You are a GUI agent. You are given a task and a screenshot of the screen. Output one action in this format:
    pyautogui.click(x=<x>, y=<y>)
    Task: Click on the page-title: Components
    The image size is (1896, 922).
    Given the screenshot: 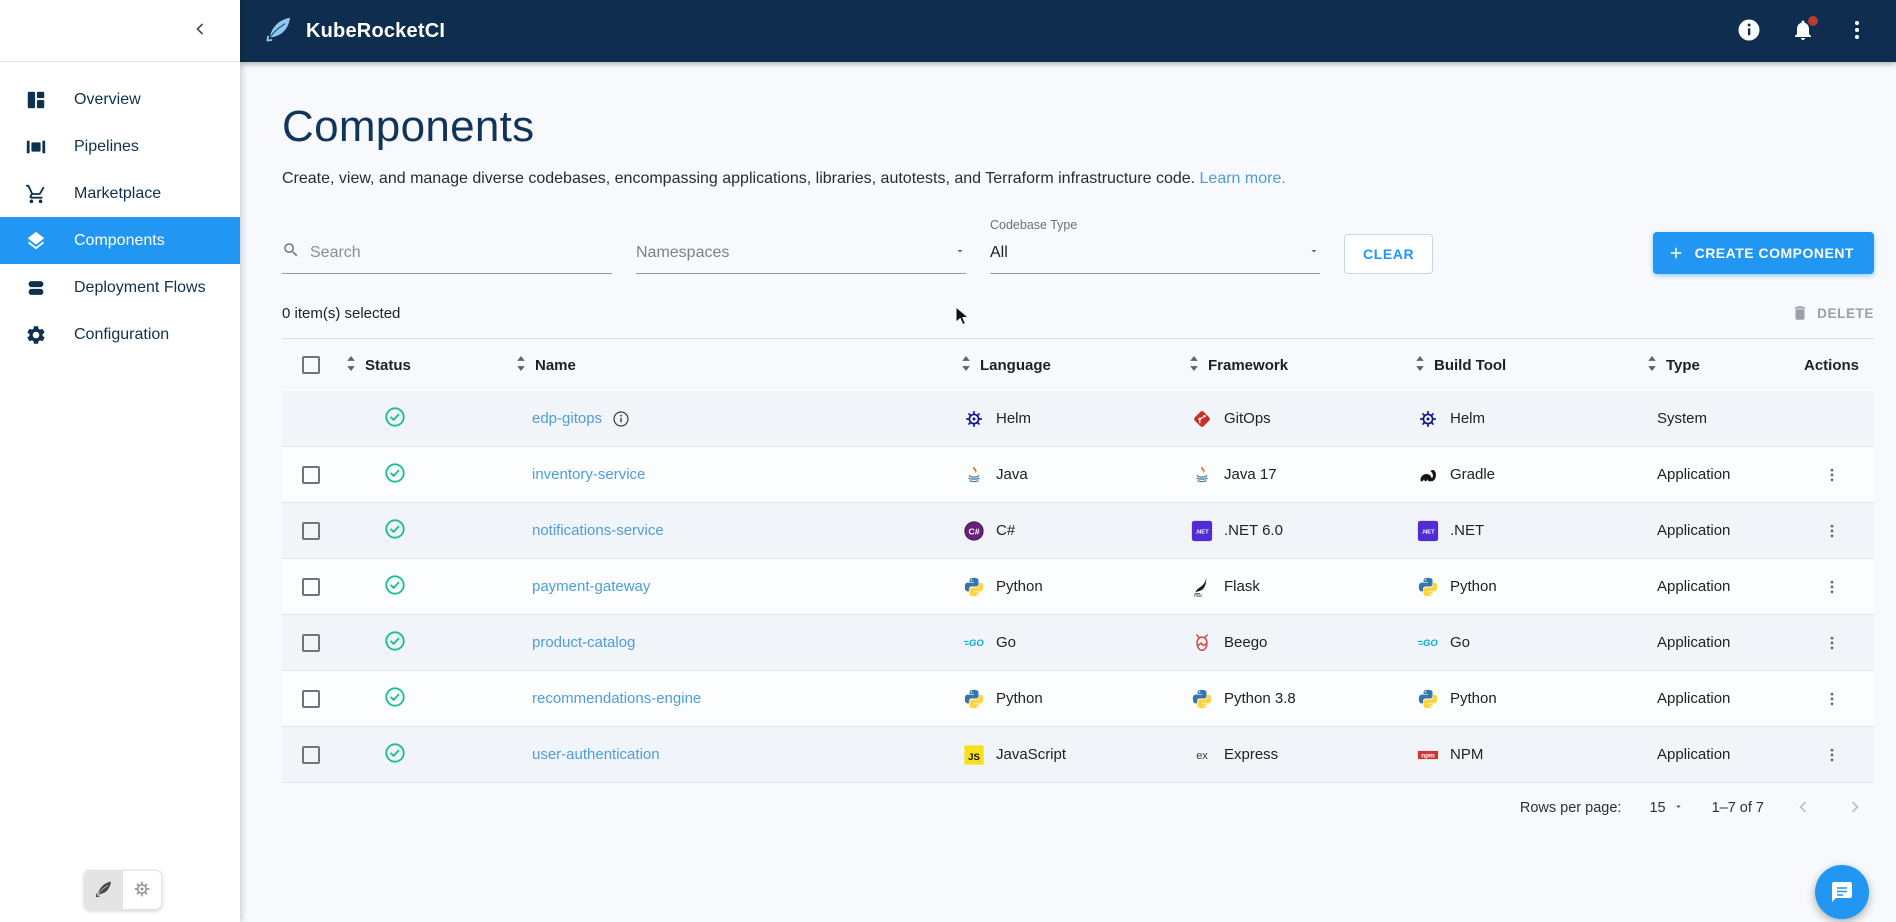 What is the action you would take?
    pyautogui.click(x=408, y=126)
    